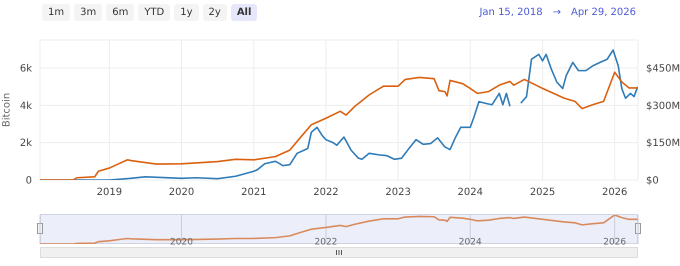 Image resolution: width=680 pixels, height=266 pixels. What do you see at coordinates (214, 12) in the screenshot?
I see `text: 2y` at bounding box center [214, 12].